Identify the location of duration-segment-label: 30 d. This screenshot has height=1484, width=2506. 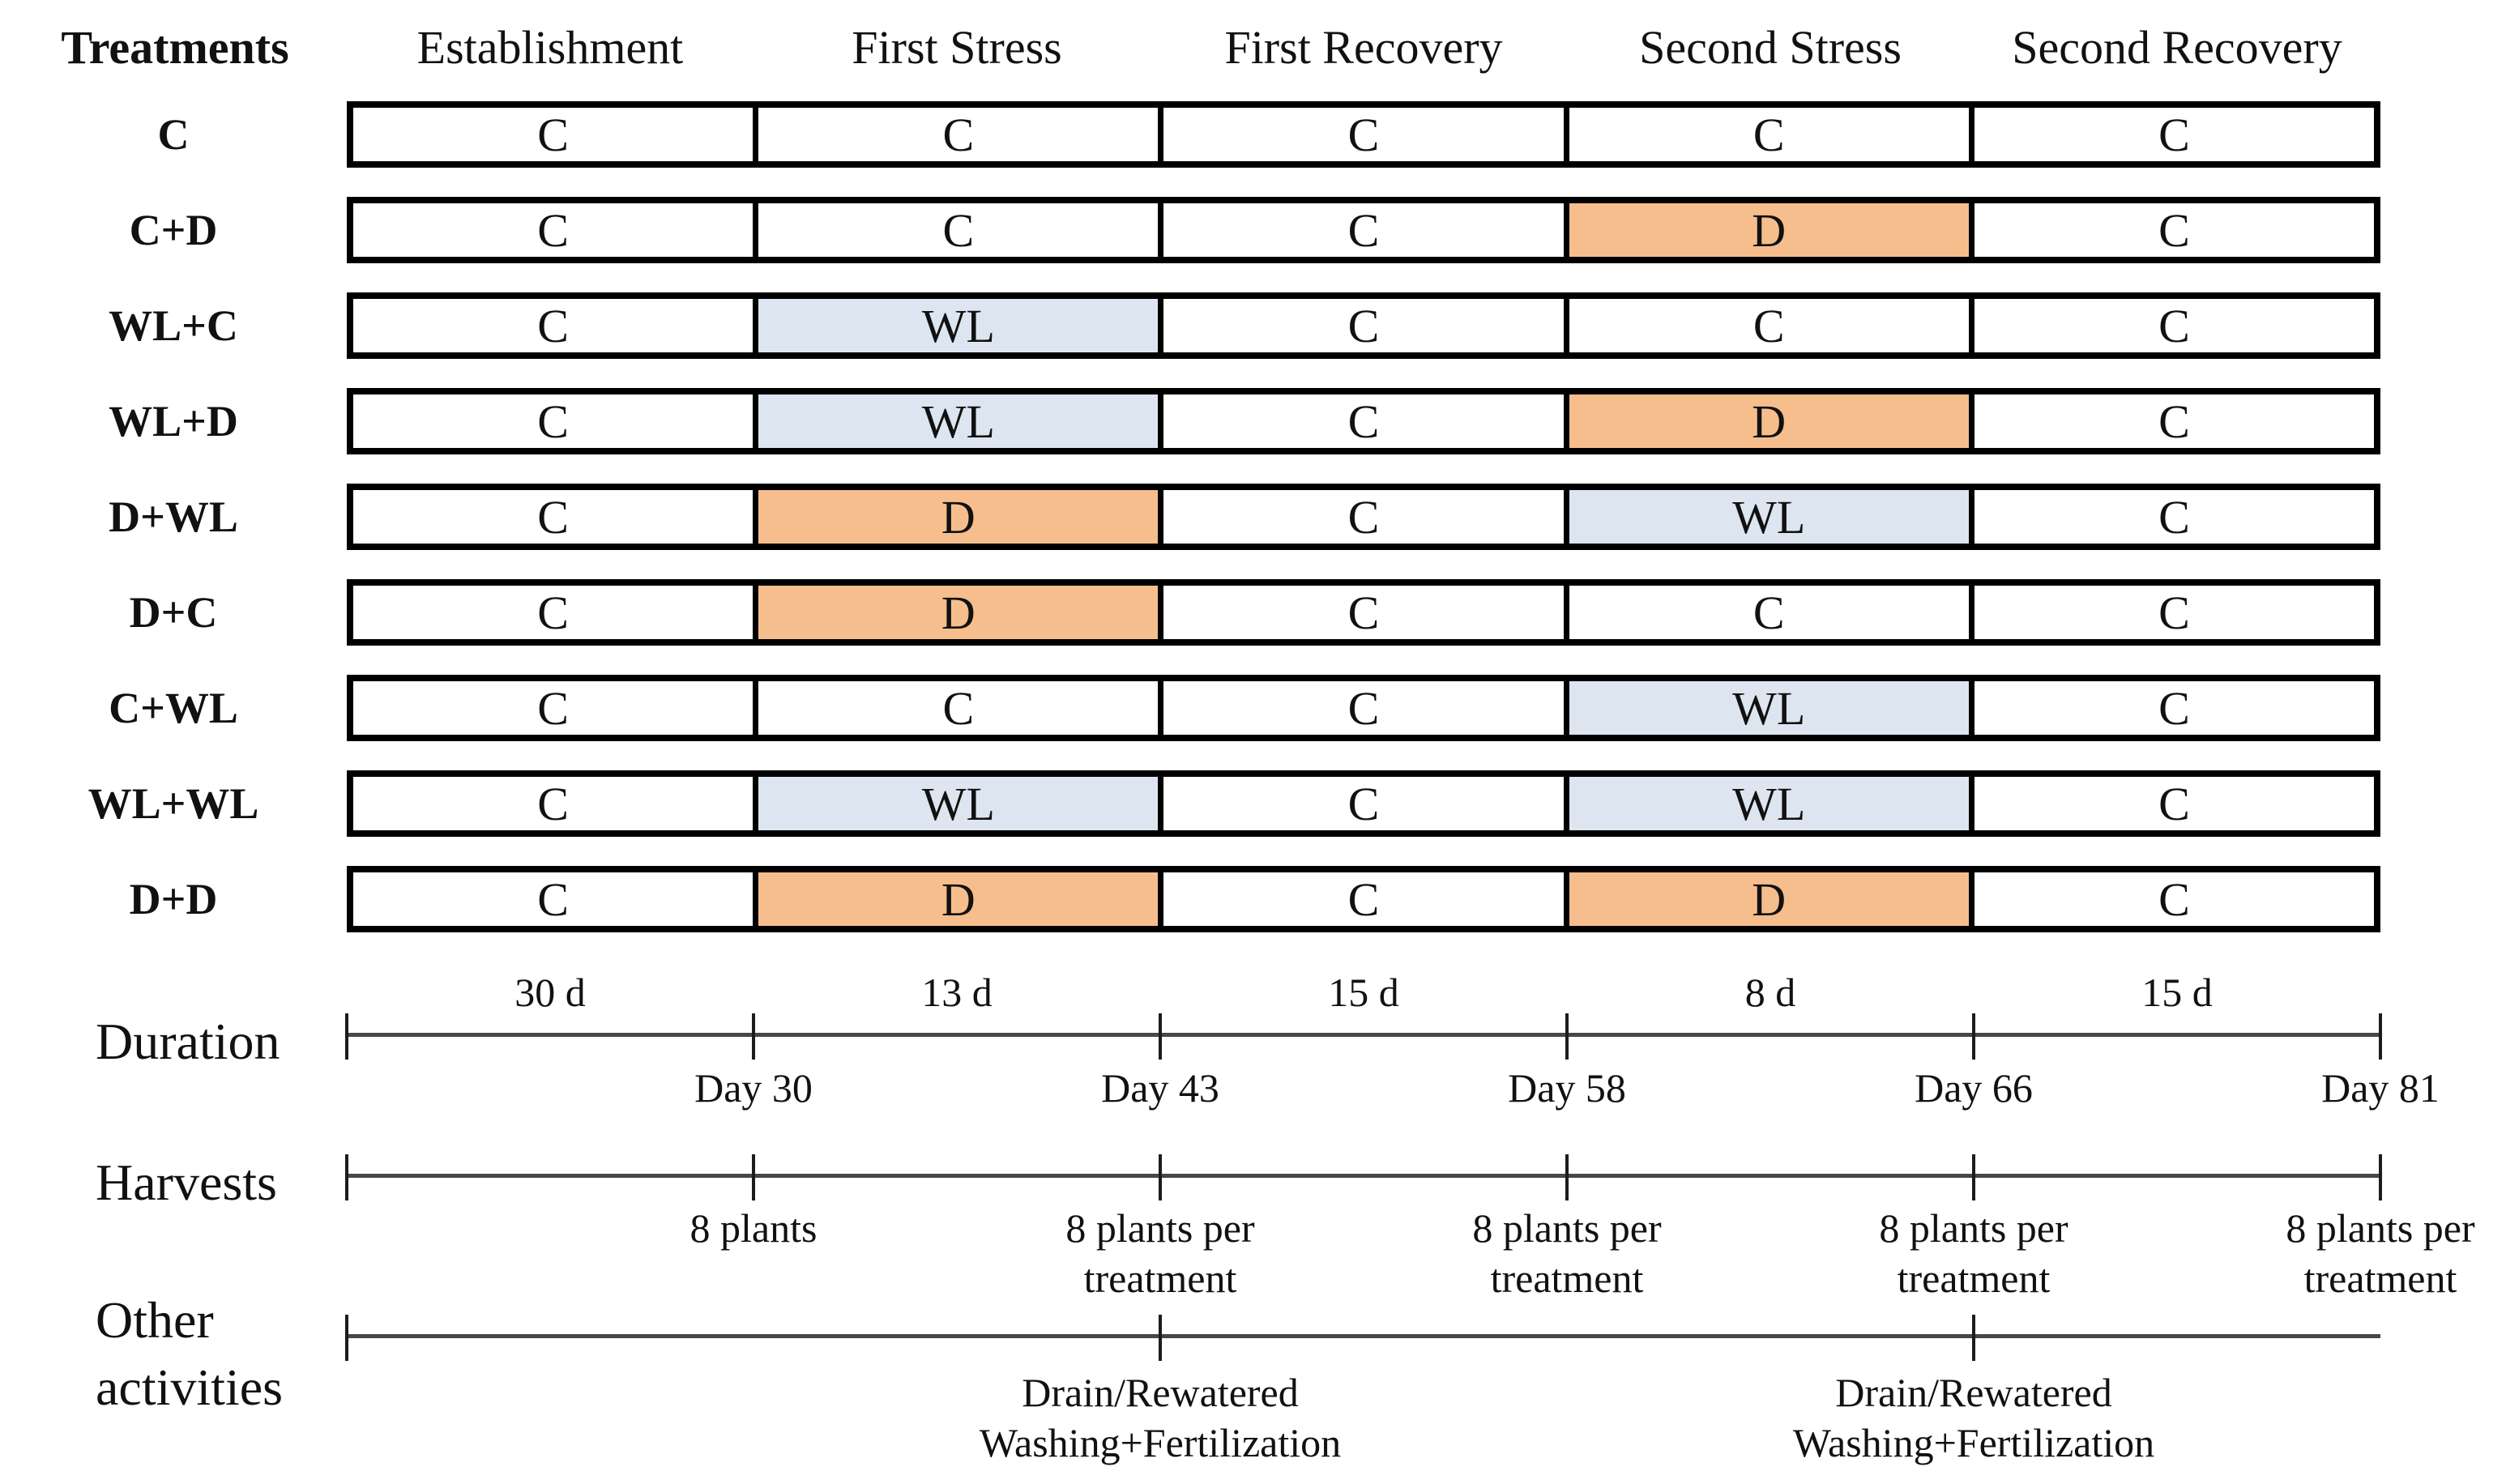
(550, 992).